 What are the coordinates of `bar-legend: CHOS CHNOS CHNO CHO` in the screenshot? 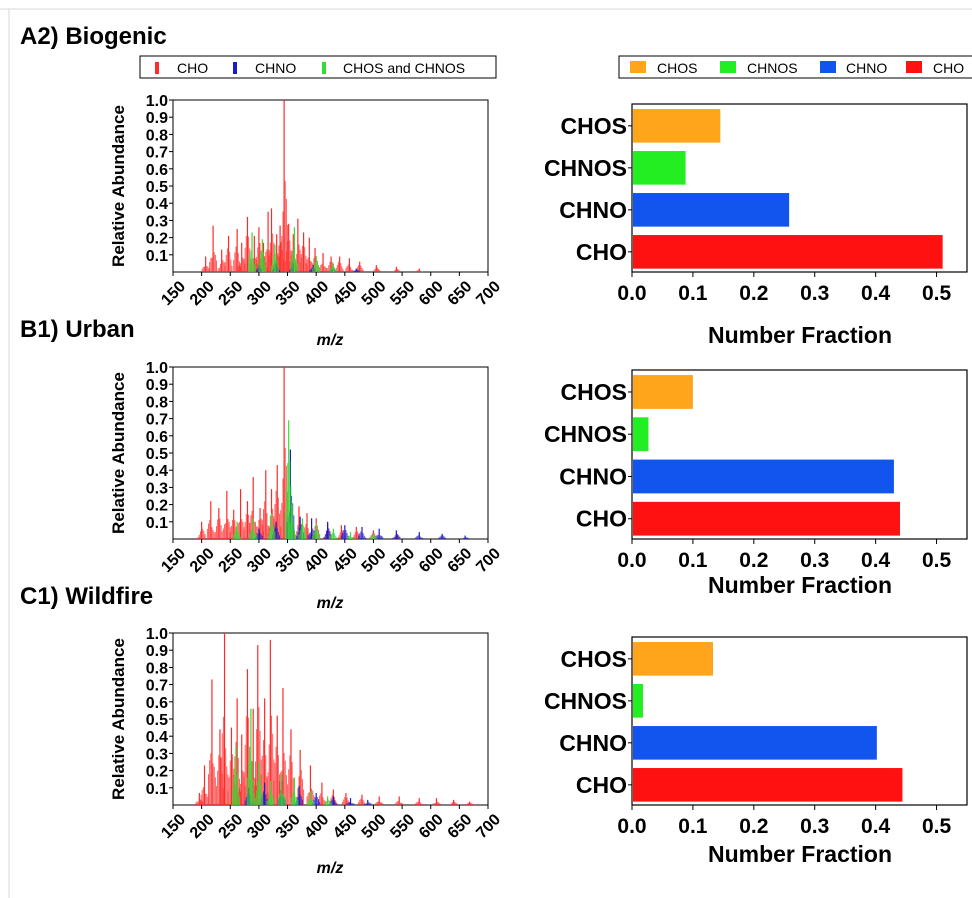 It's located at (795, 67).